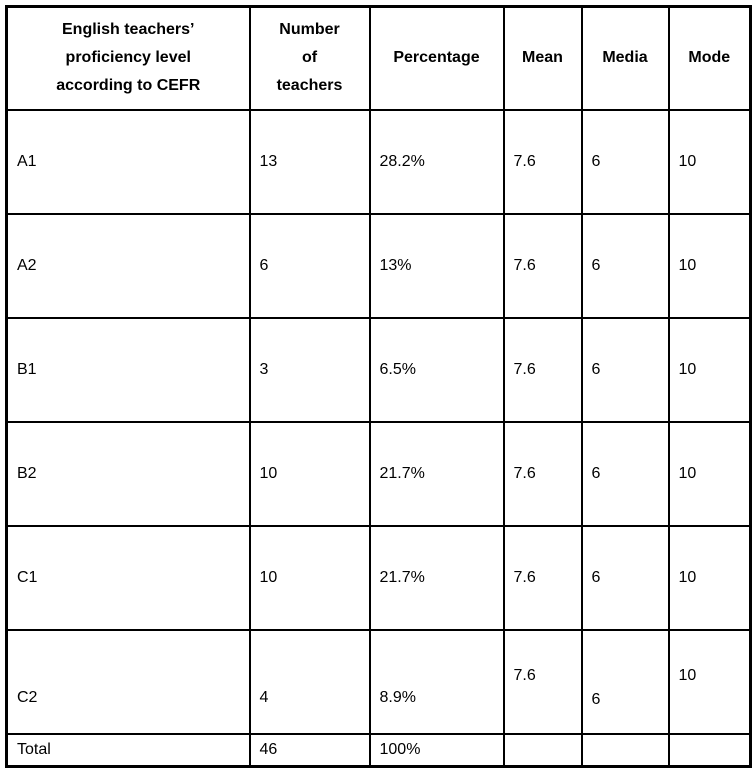 This screenshot has height=781, width=754. I want to click on cell-teachers: 6, so click(309, 265).